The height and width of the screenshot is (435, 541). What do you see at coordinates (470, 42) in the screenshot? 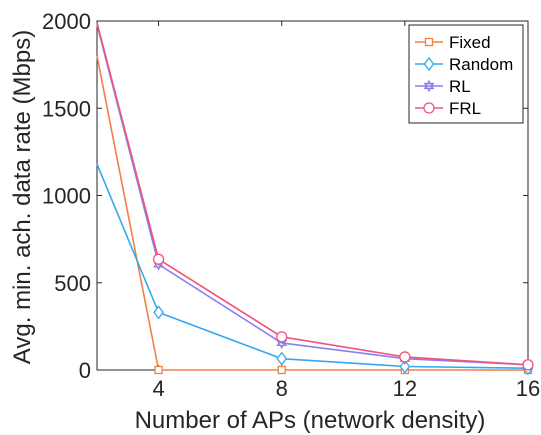
I see `legend-label-fixed: Fixed` at bounding box center [470, 42].